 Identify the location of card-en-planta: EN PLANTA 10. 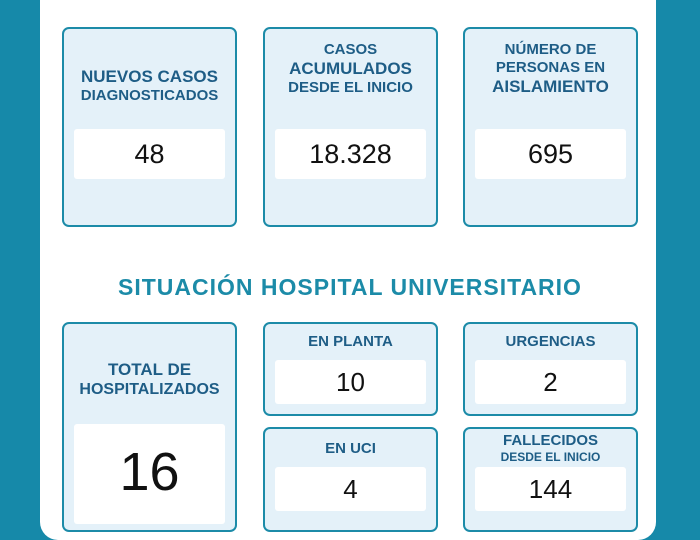
(350, 369).